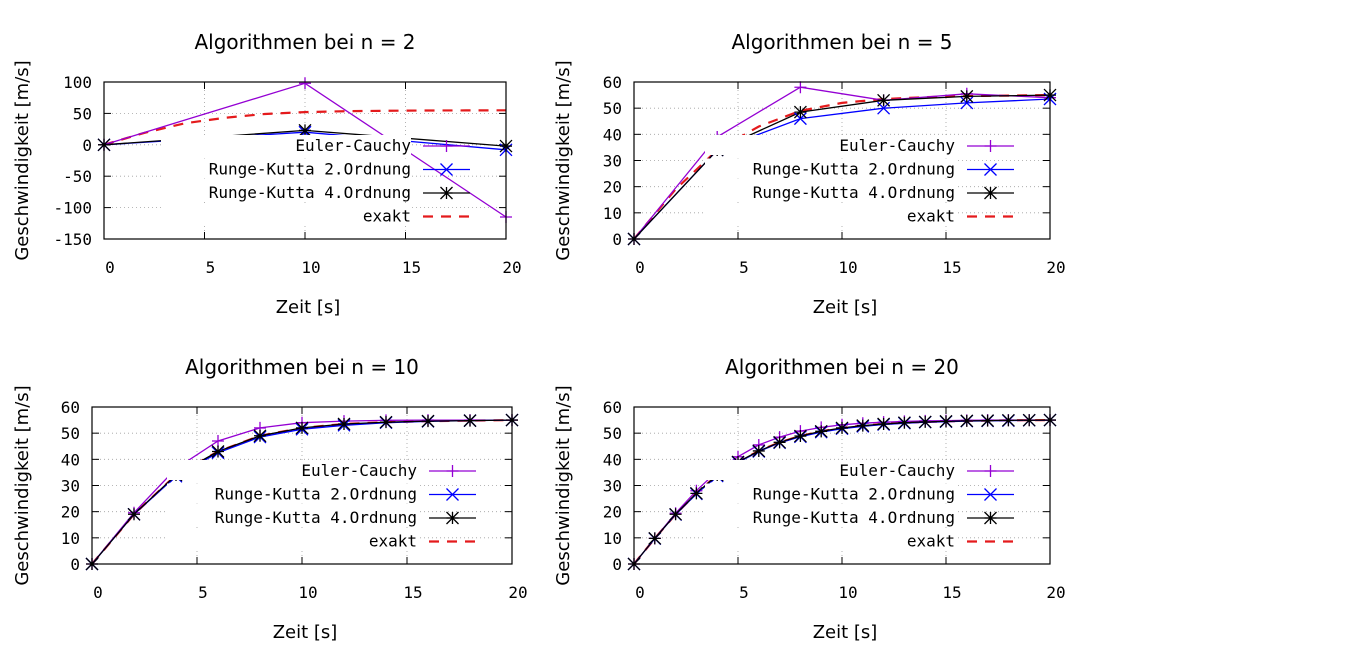  What do you see at coordinates (302, 367) in the screenshot?
I see `chart-title: Algorithmen bei n = 10` at bounding box center [302, 367].